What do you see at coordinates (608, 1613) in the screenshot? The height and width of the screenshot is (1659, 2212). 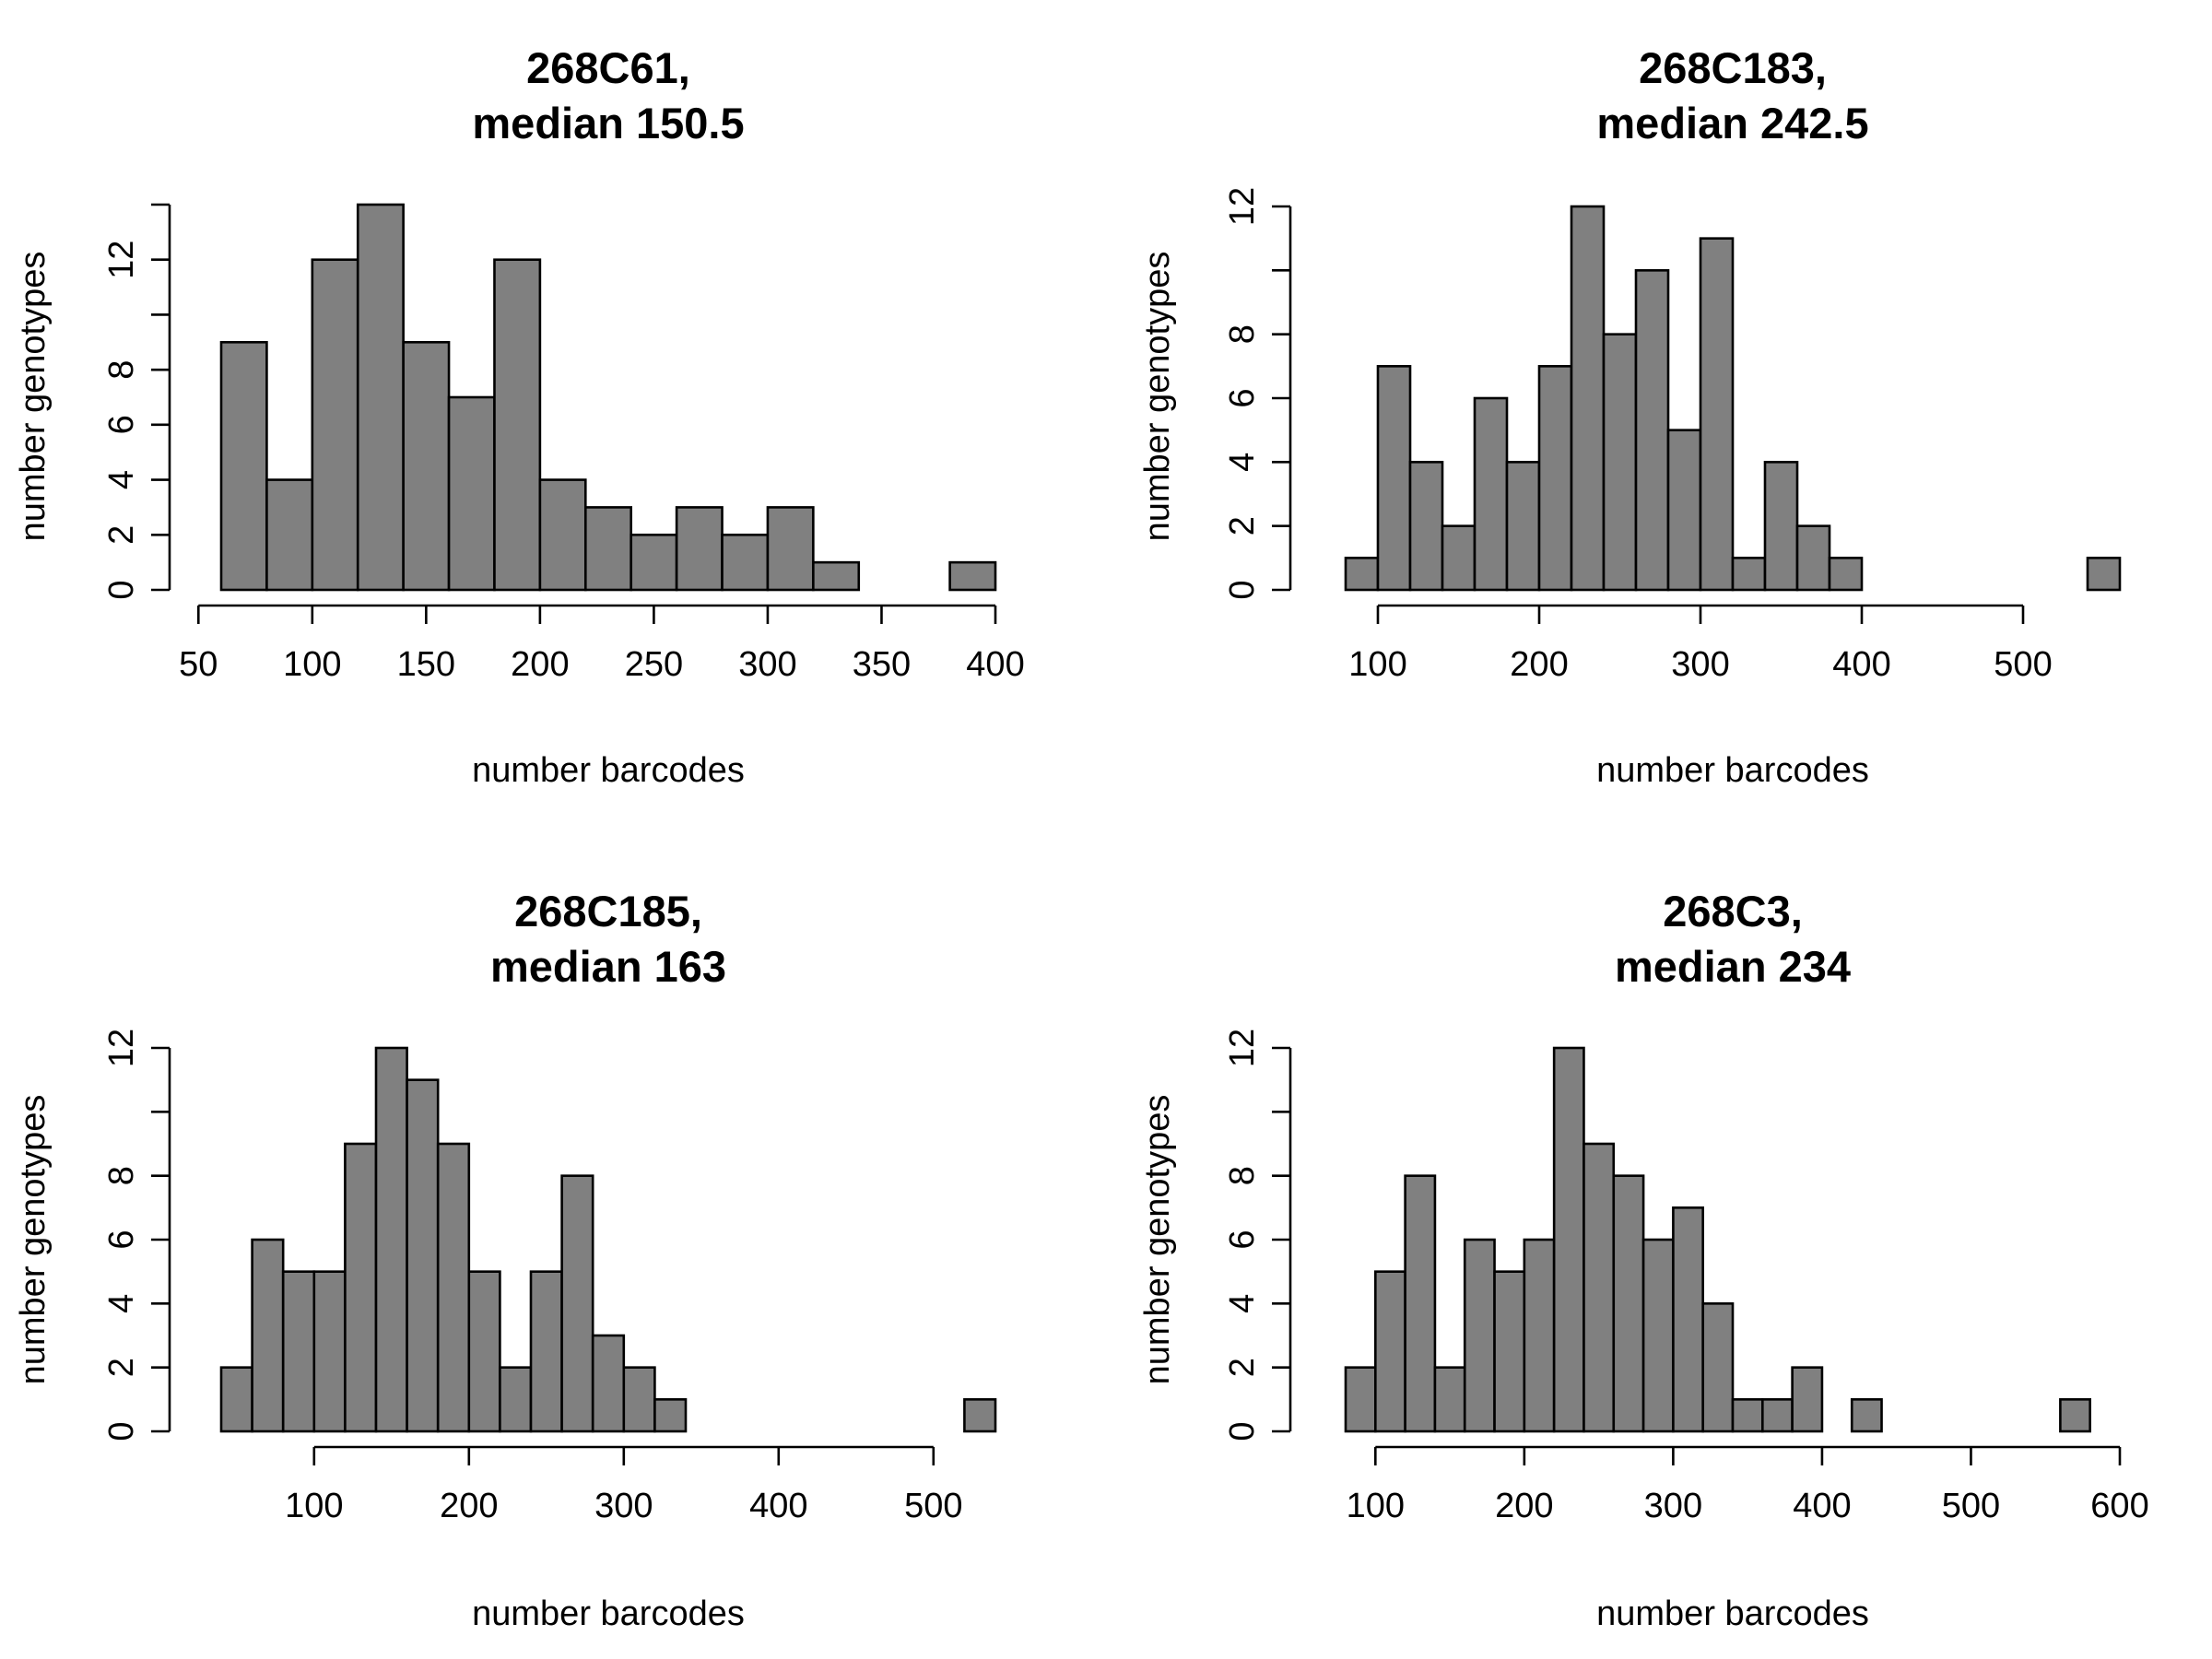 I see `x-axis-label: number barcodes` at bounding box center [608, 1613].